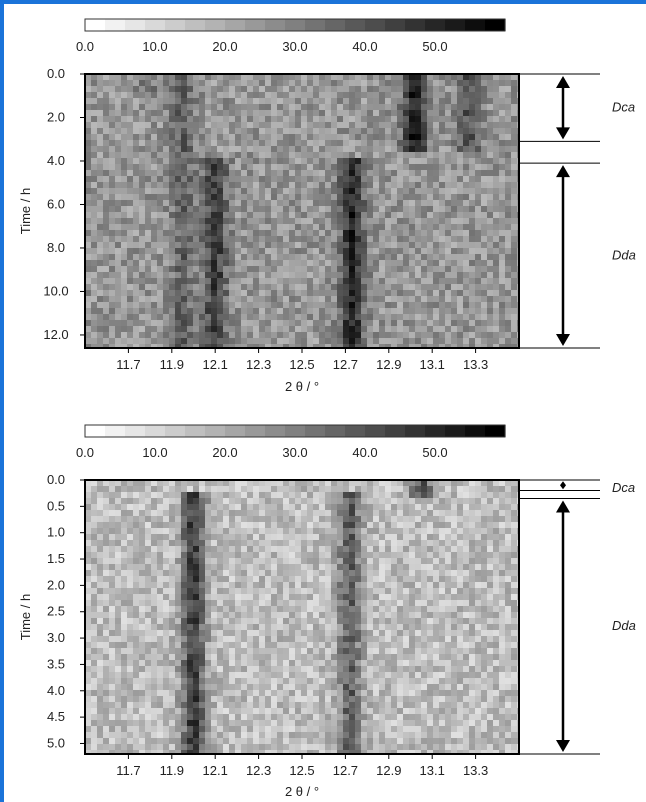  I want to click on colorbar-tick-label: 20.0, so click(224, 452).